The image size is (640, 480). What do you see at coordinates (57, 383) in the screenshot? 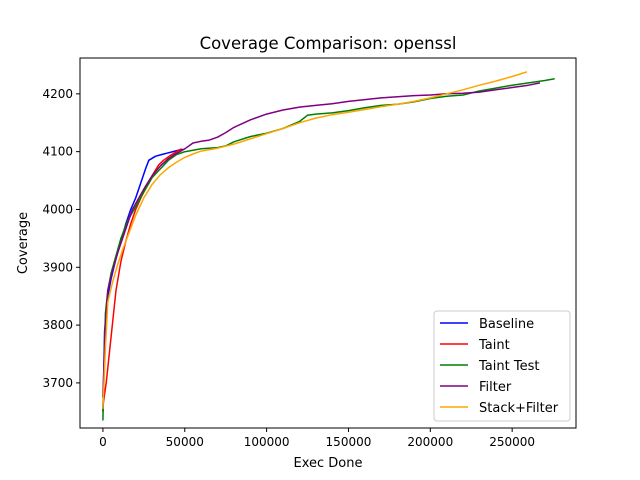
I see `y-tick-label: 3700` at bounding box center [57, 383].